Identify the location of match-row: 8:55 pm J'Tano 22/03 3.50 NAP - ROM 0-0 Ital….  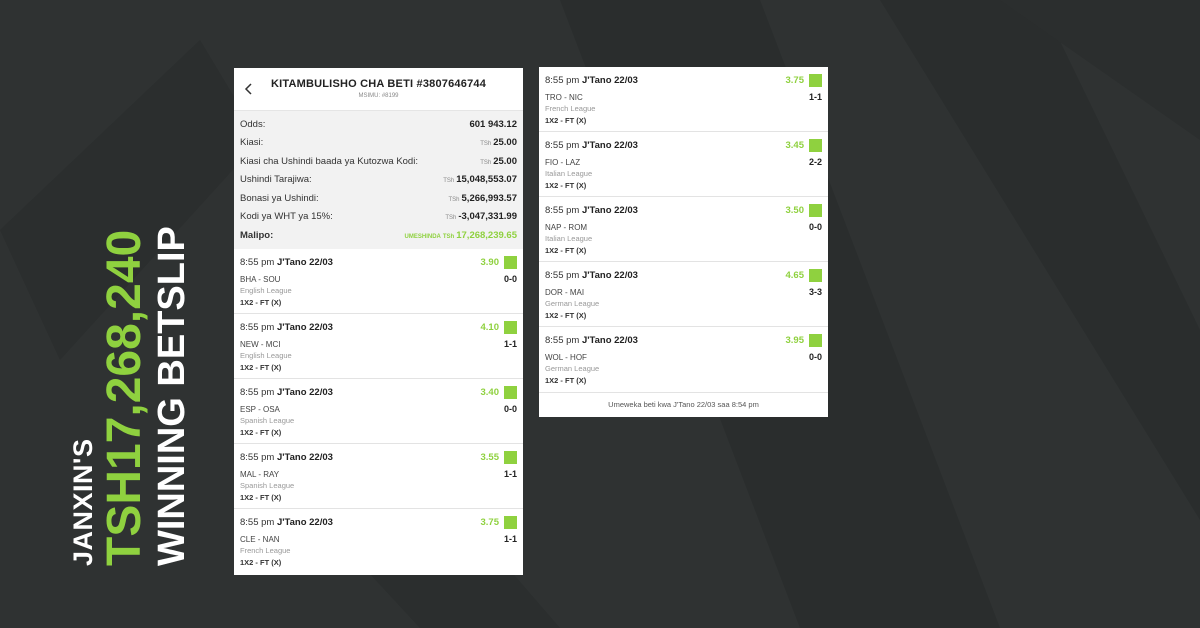
(683, 229).